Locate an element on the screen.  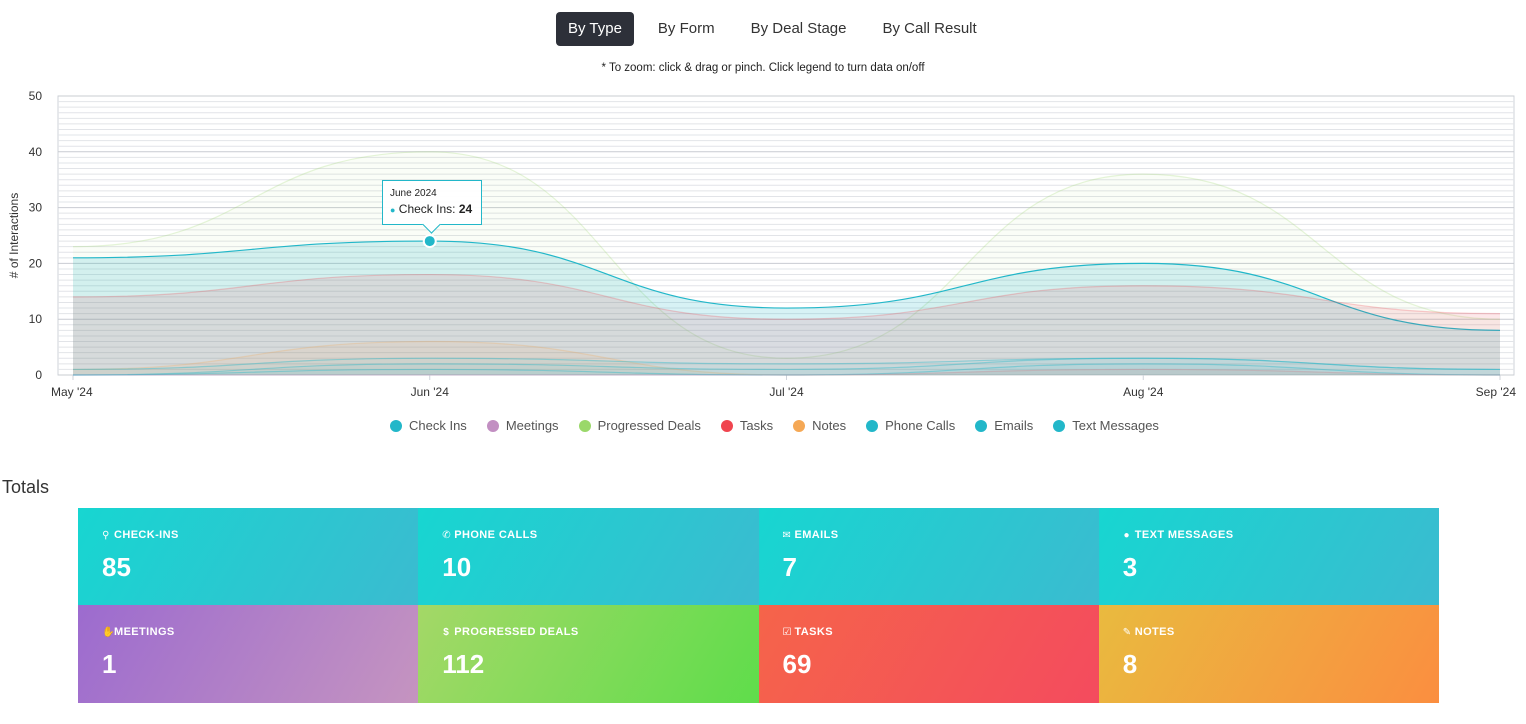
legend-phone-calls: Phone Calls is located at coordinates (910, 425).